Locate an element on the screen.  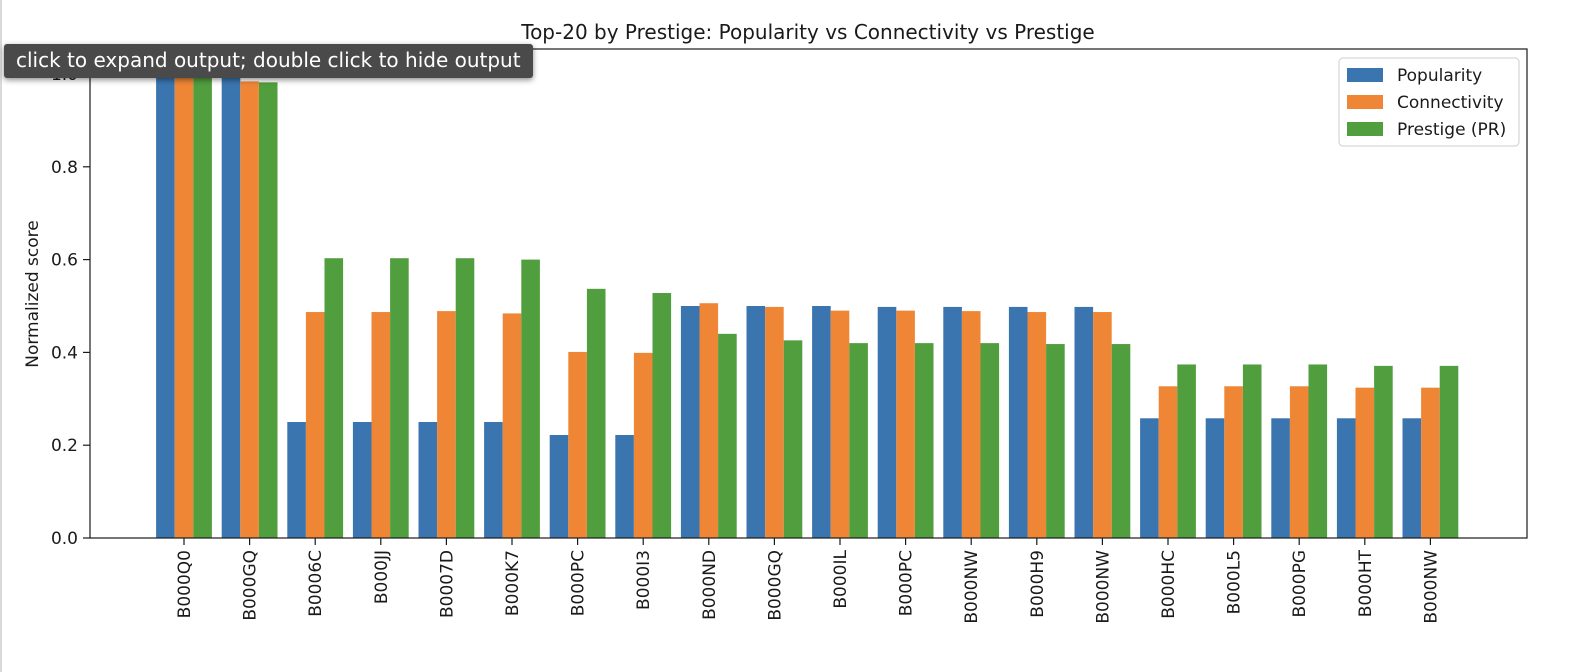
legend-label: Popularity is located at coordinates (1439, 76).